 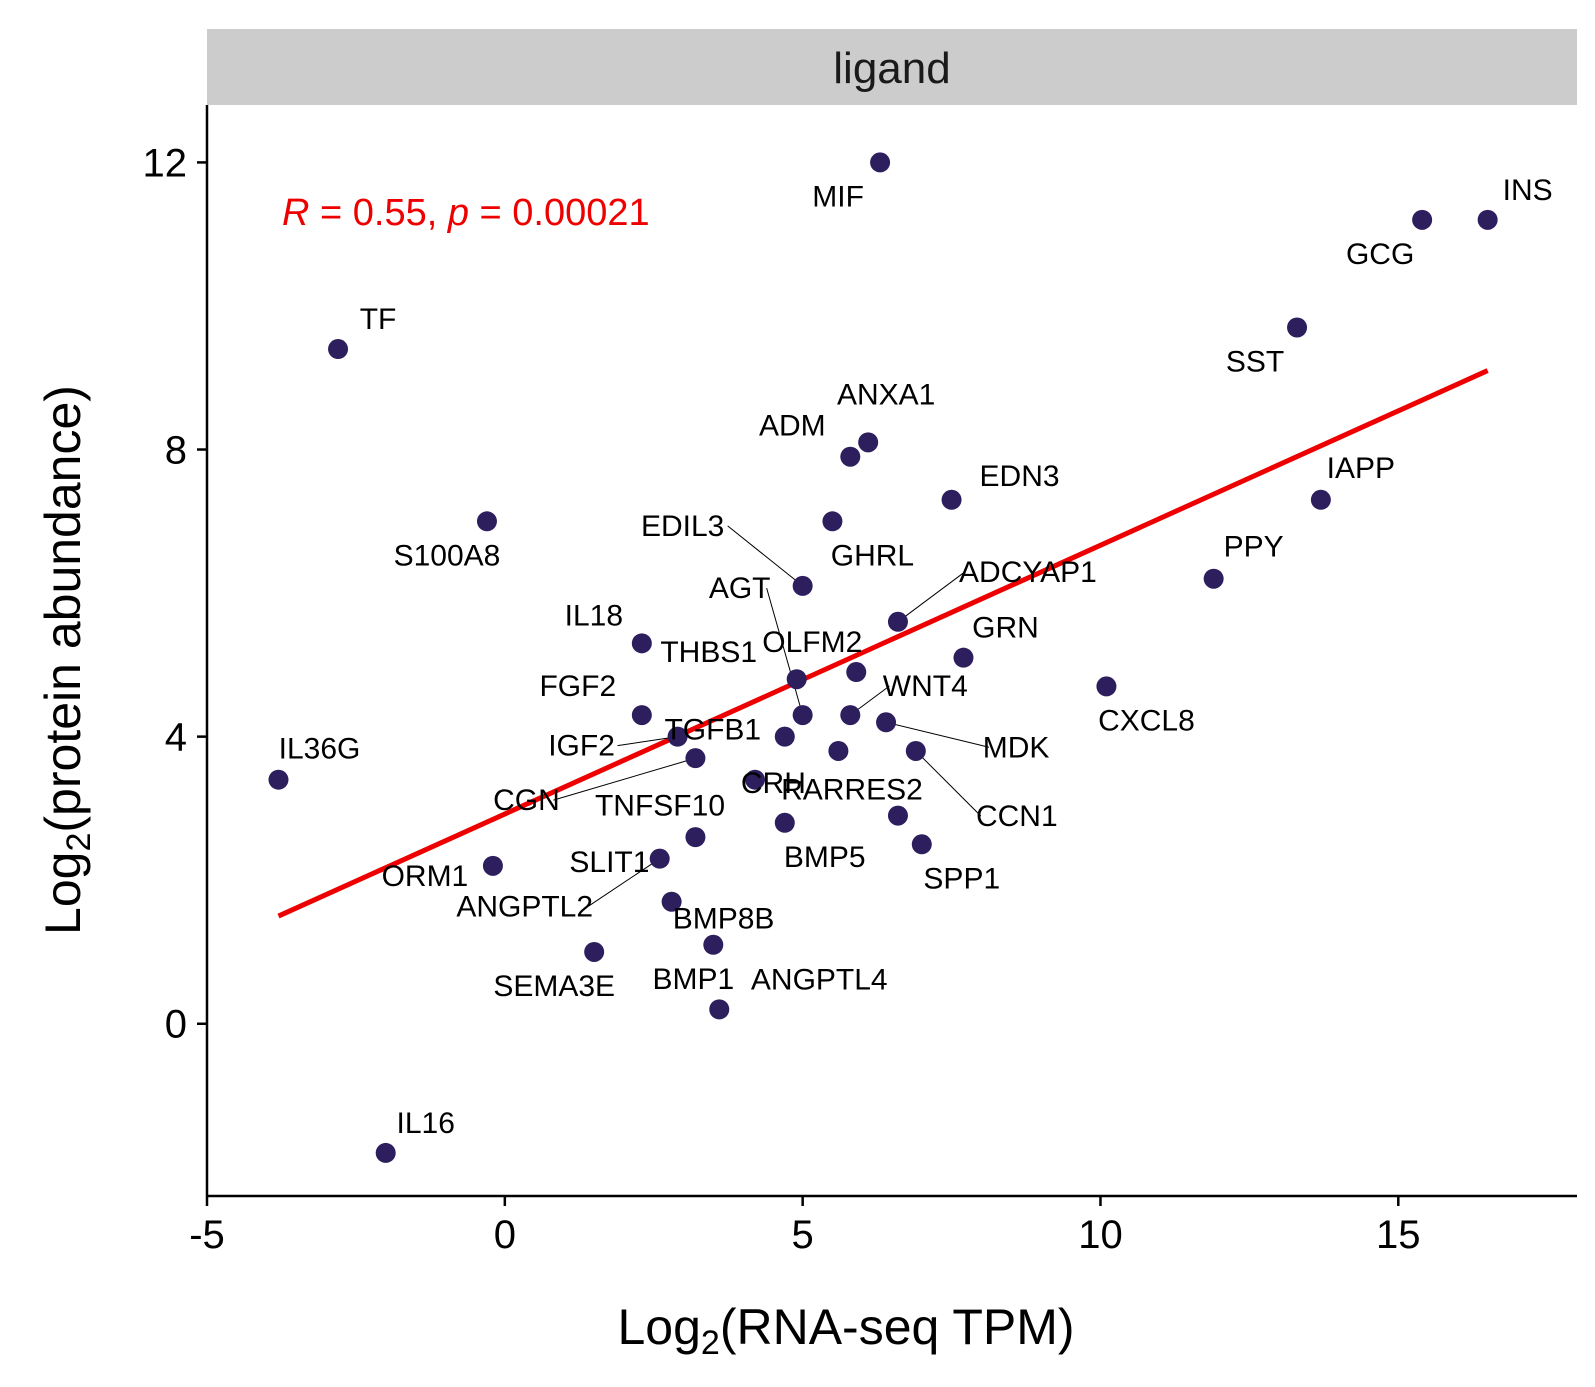 I want to click on point-label: IL36G, so click(x=320, y=749).